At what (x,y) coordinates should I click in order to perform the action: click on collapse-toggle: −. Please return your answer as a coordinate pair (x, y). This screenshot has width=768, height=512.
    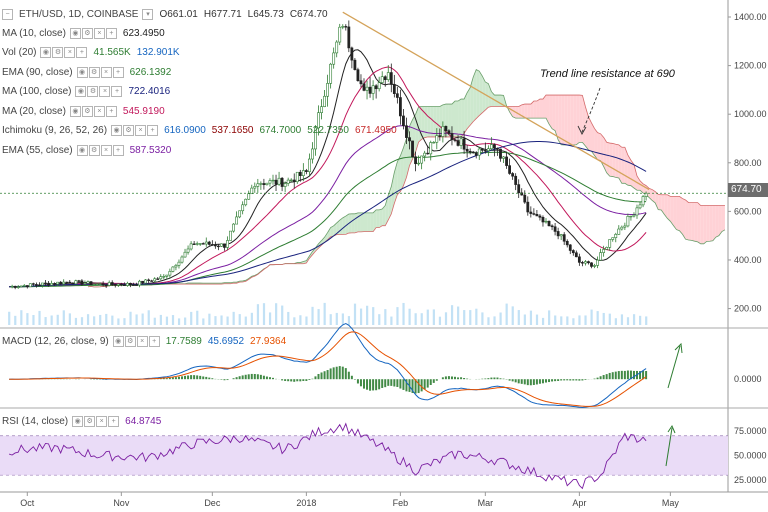
    Looking at the image, I should click on (8, 14).